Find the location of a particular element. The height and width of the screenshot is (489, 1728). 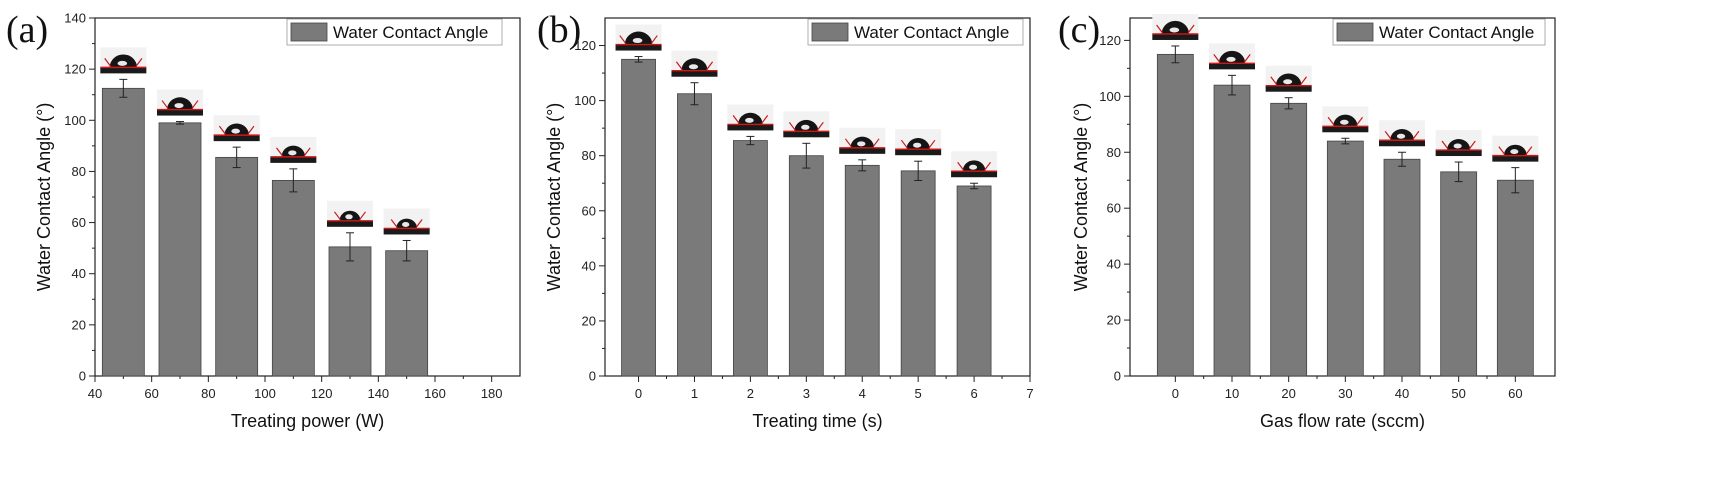

x-tick-label: 80 is located at coordinates (208, 393).